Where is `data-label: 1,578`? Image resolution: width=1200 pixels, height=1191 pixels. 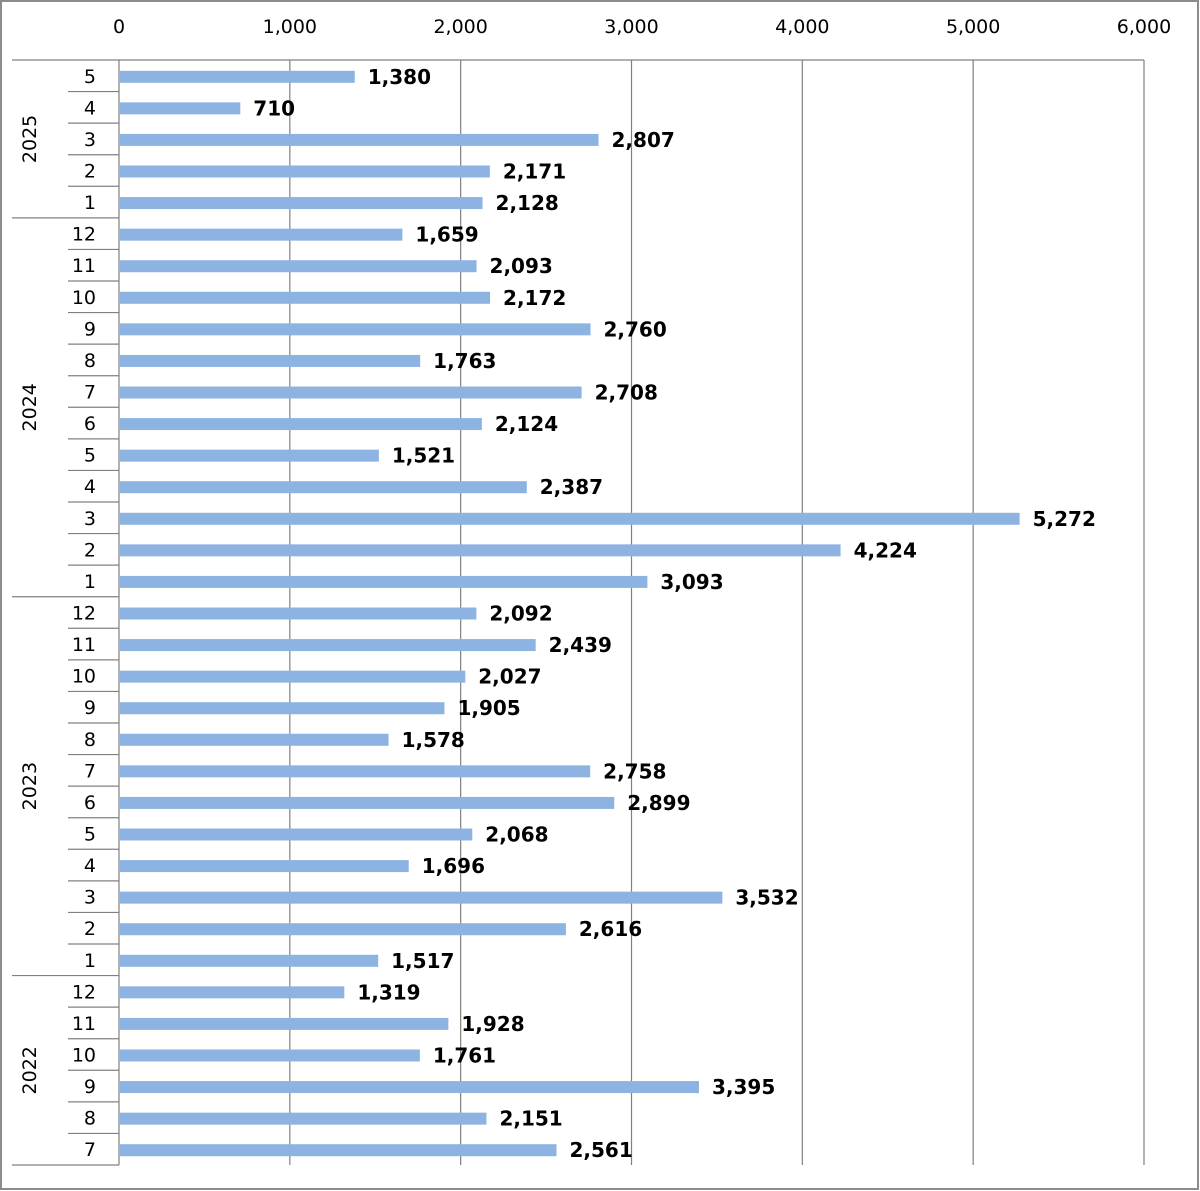
data-label: 1,578 is located at coordinates (433, 740).